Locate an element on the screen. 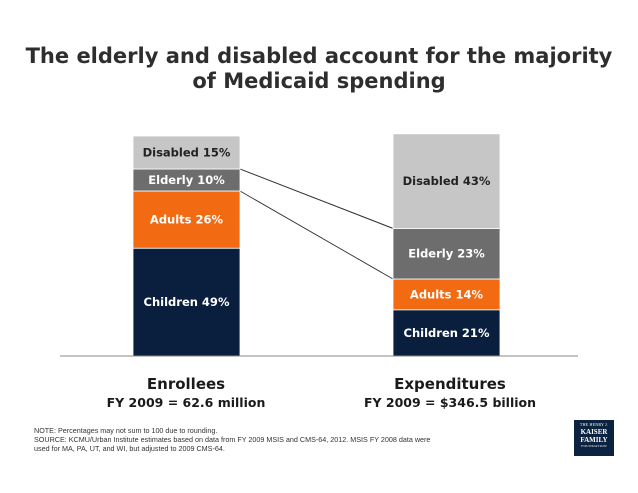 The width and height of the screenshot is (638, 493). connector-elderly-bottom is located at coordinates (316, 235).